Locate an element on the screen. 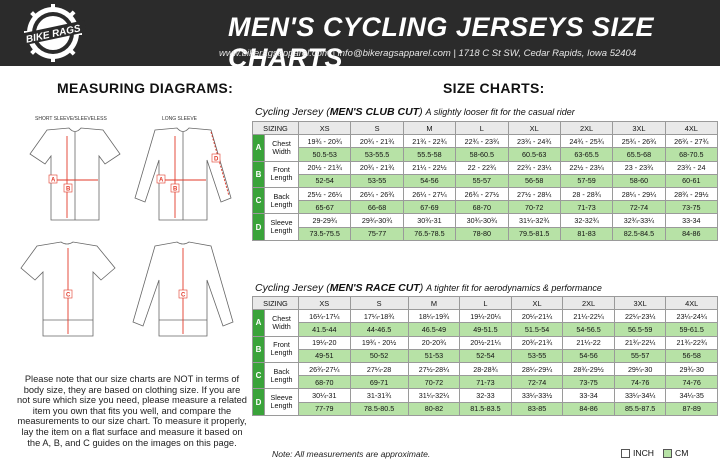  inch-cell: 20-20¾ is located at coordinates (434, 342).